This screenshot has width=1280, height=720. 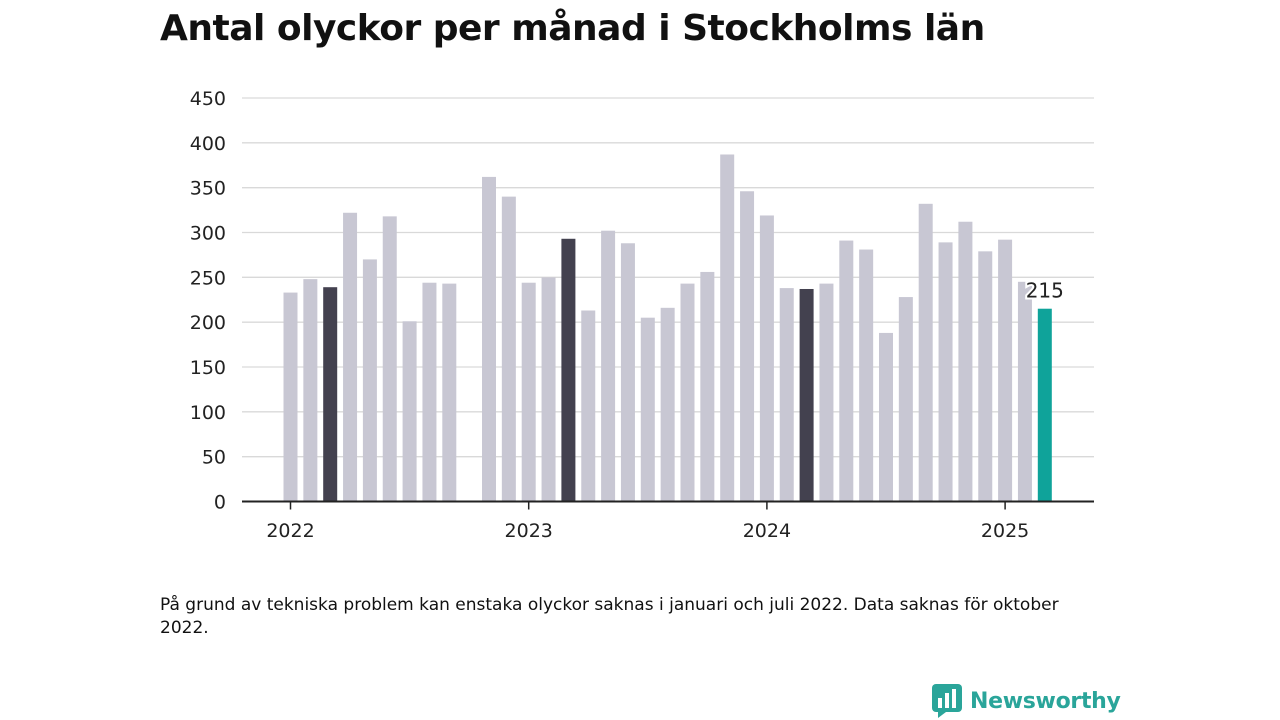 What do you see at coordinates (947, 701) in the screenshot?
I see `newsworthy-logo-icon` at bounding box center [947, 701].